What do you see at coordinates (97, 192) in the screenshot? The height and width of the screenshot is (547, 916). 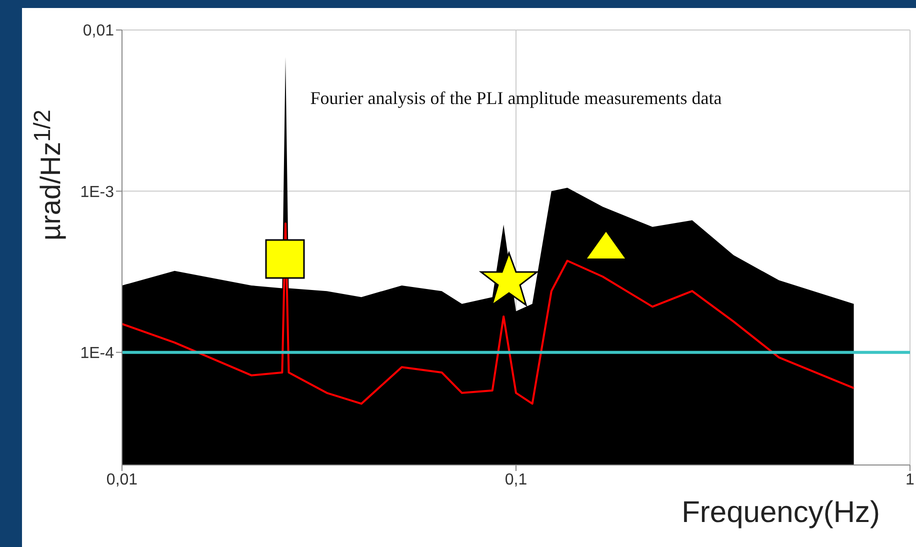 I see `y-tick-label: 1E-3` at bounding box center [97, 192].